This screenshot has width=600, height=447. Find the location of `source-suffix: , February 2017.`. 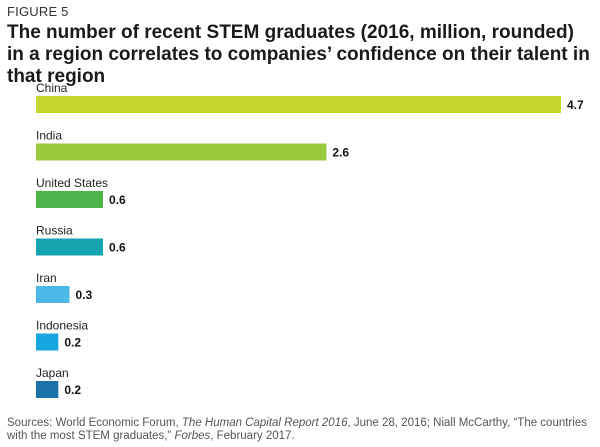

source-suffix: , February 2017. is located at coordinates (252, 436).